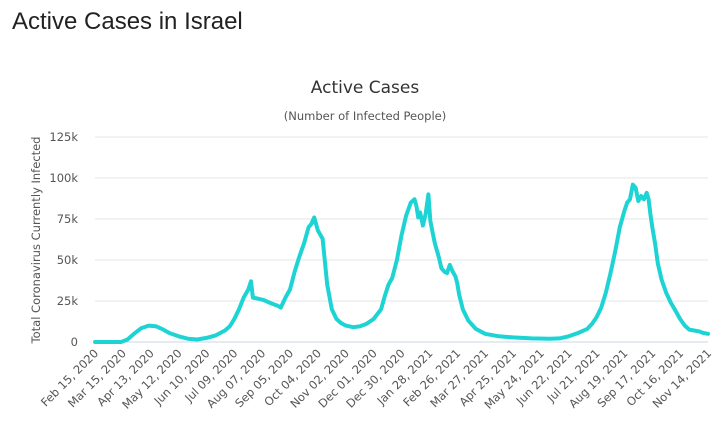  I want to click on y-tick-label: 50k, so click(68, 260).